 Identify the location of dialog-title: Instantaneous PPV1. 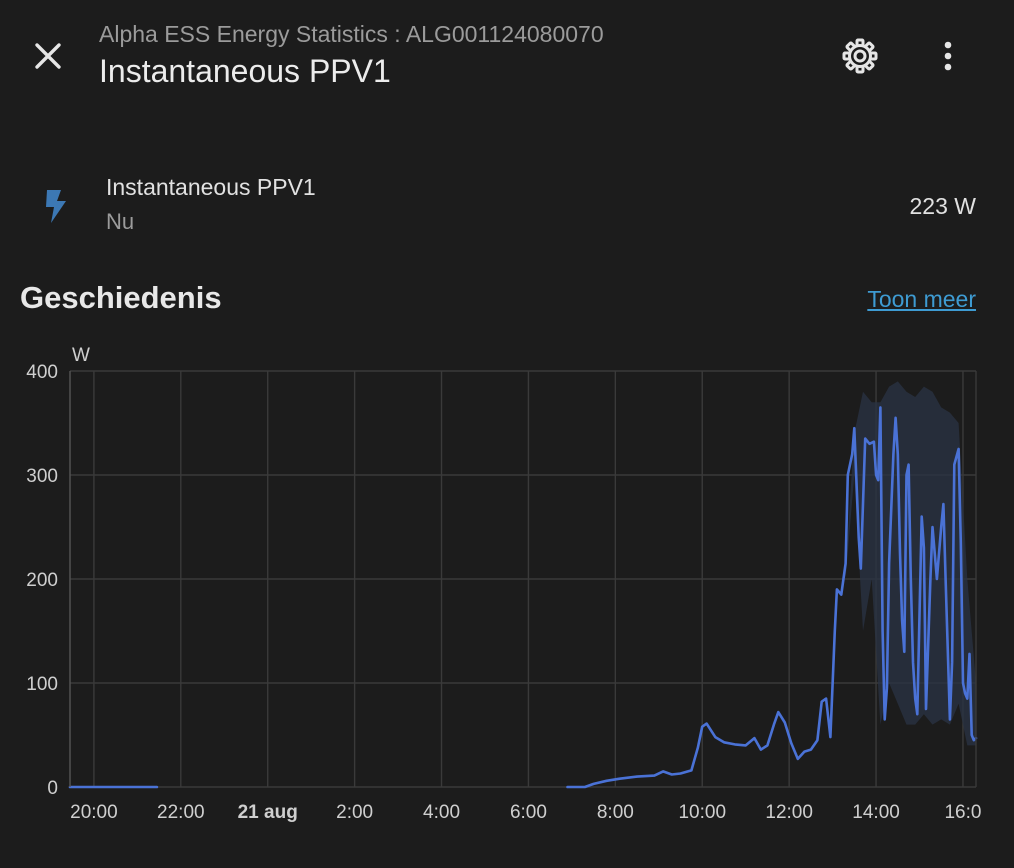
(245, 71).